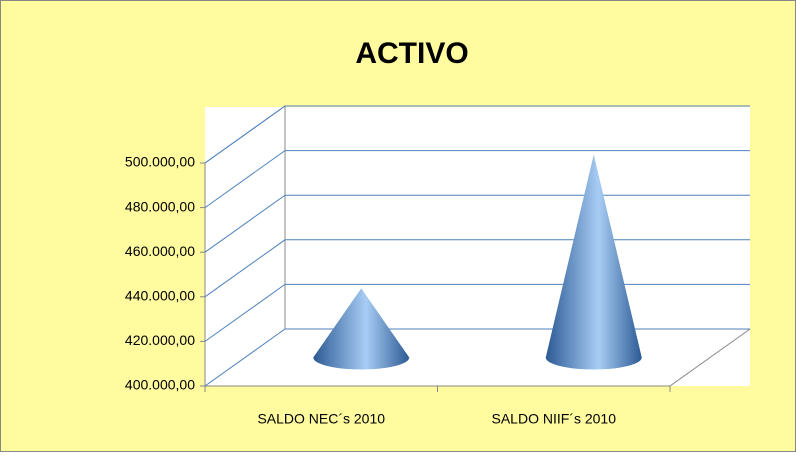 Image resolution: width=796 pixels, height=457 pixels. What do you see at coordinates (160, 162) in the screenshot?
I see `y-tick-label: 500.000,00` at bounding box center [160, 162].